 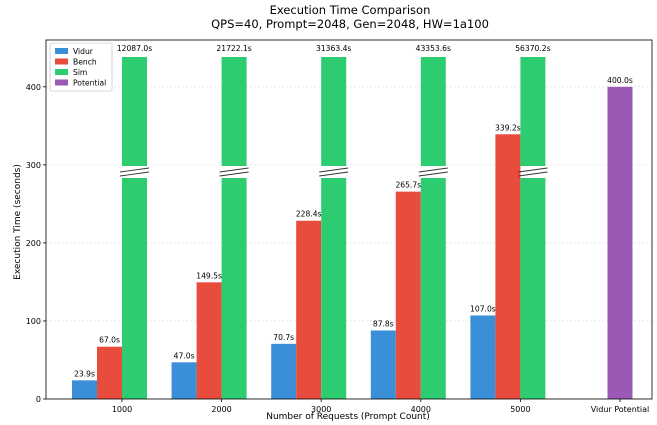 I want to click on legend-label-potential: Potential, so click(x=89, y=83).